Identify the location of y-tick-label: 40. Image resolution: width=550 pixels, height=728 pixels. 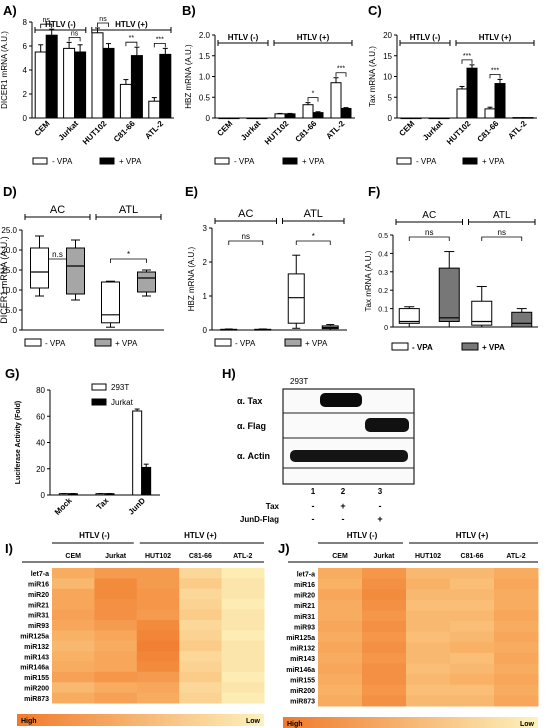
(40, 443).